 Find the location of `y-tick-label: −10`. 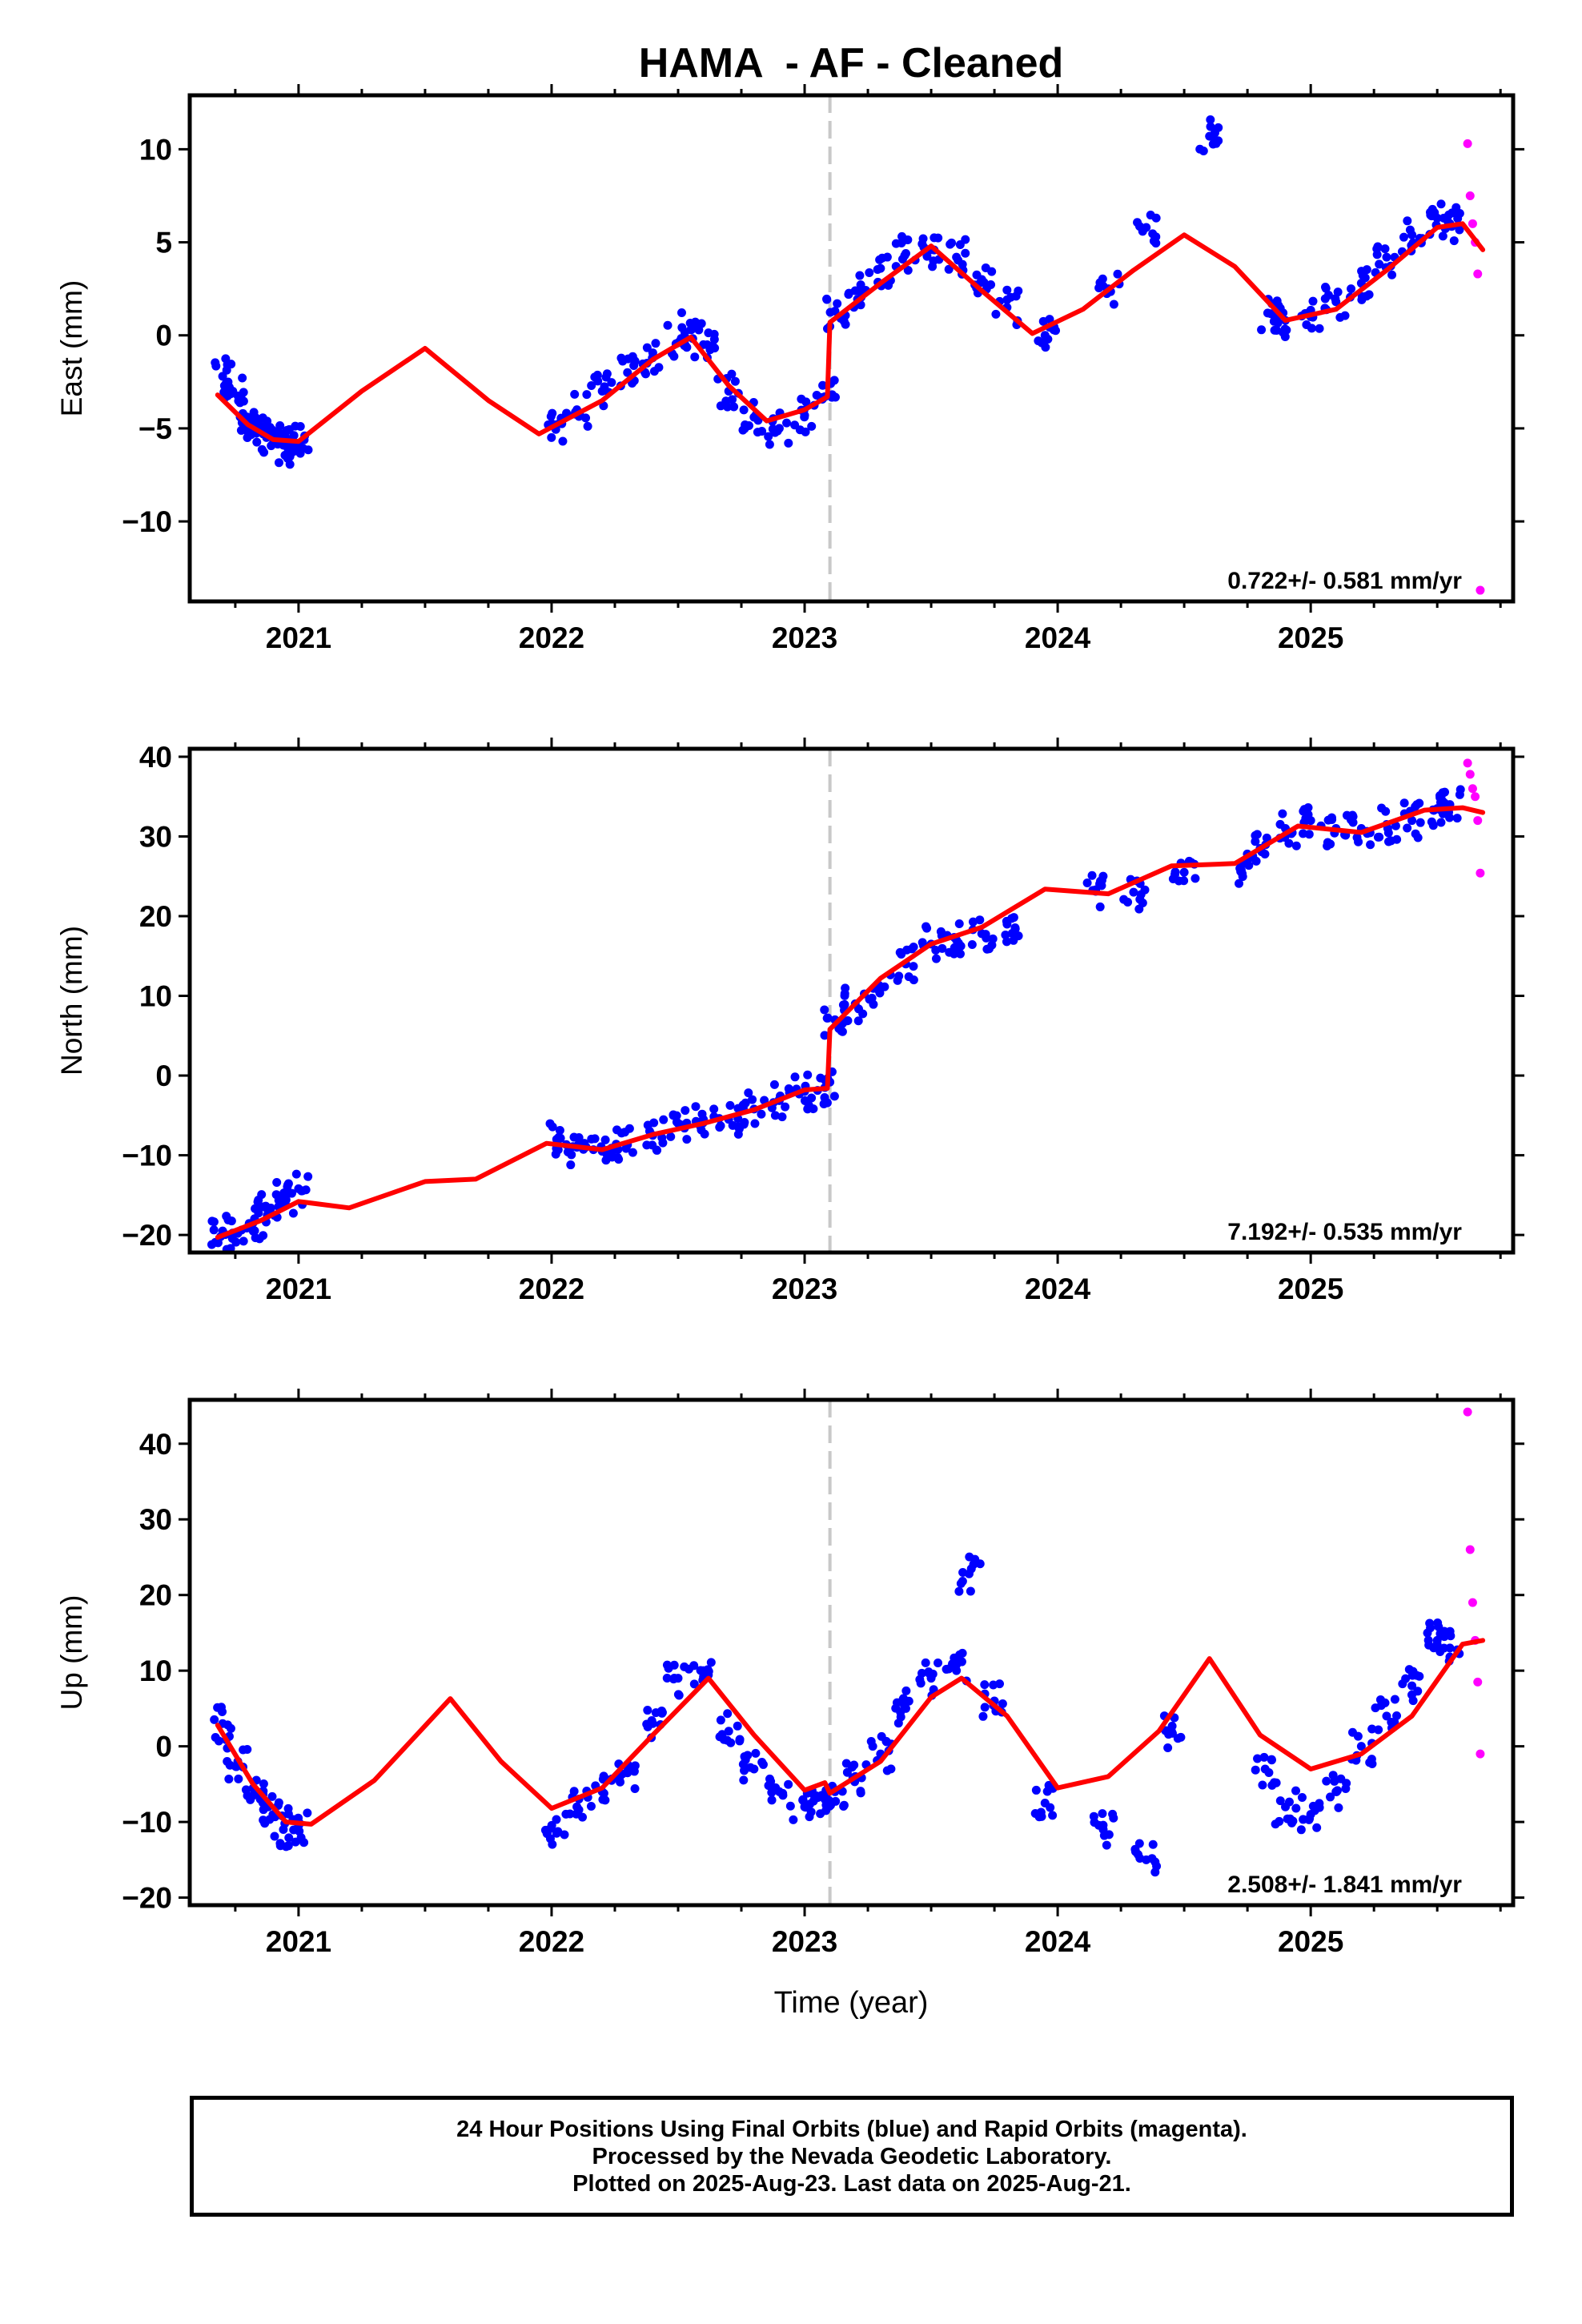

y-tick-label: −10 is located at coordinates (147, 1156).